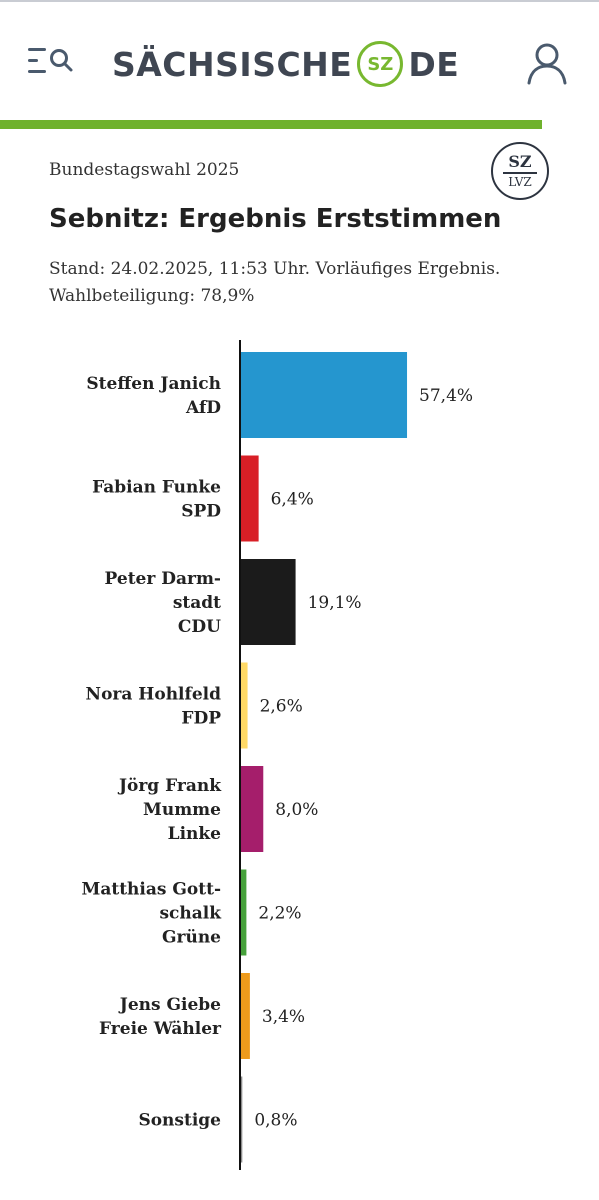 Image resolution: width=599 pixels, height=1200 pixels. What do you see at coordinates (520, 161) in the screenshot?
I see `badge-top: SZ` at bounding box center [520, 161].